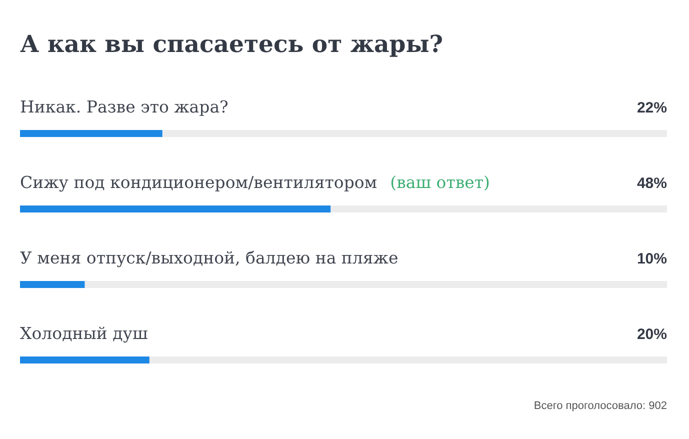 The width and height of the screenshot is (689, 439). Describe the element at coordinates (651, 108) in the screenshot. I see `data-label: 22%` at that location.